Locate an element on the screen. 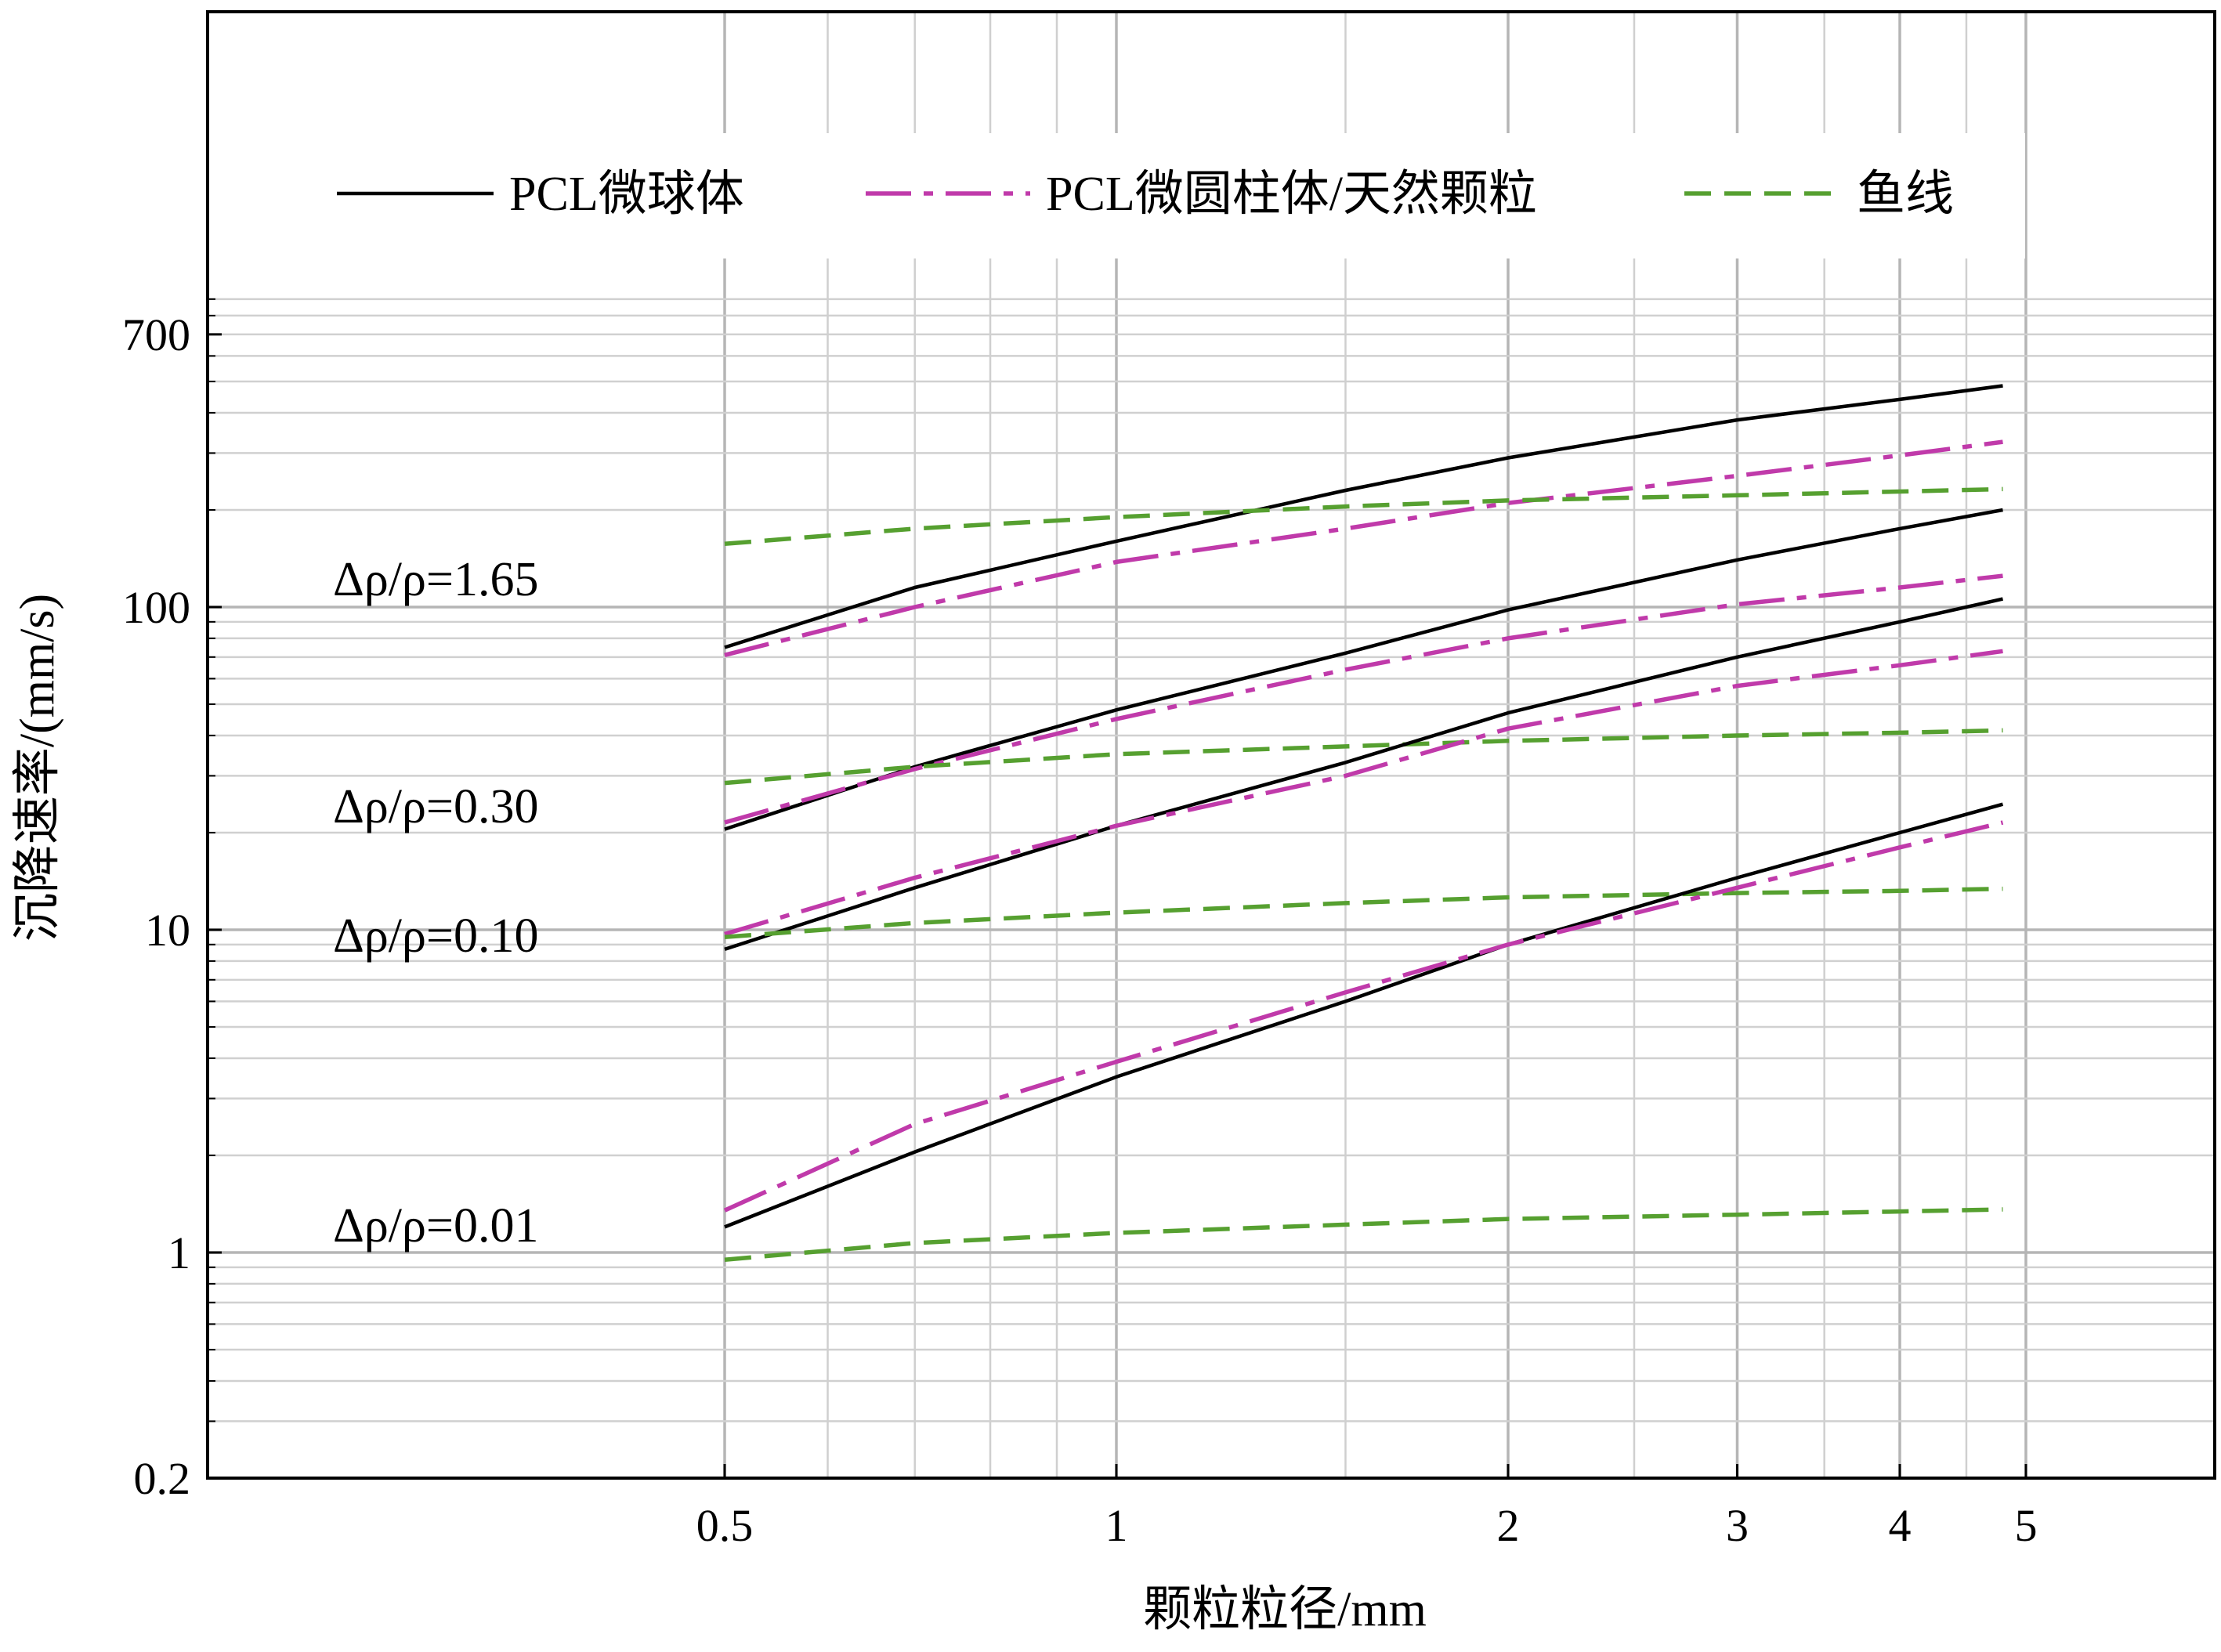  x-tick-label: 3 is located at coordinates (1737, 1525).